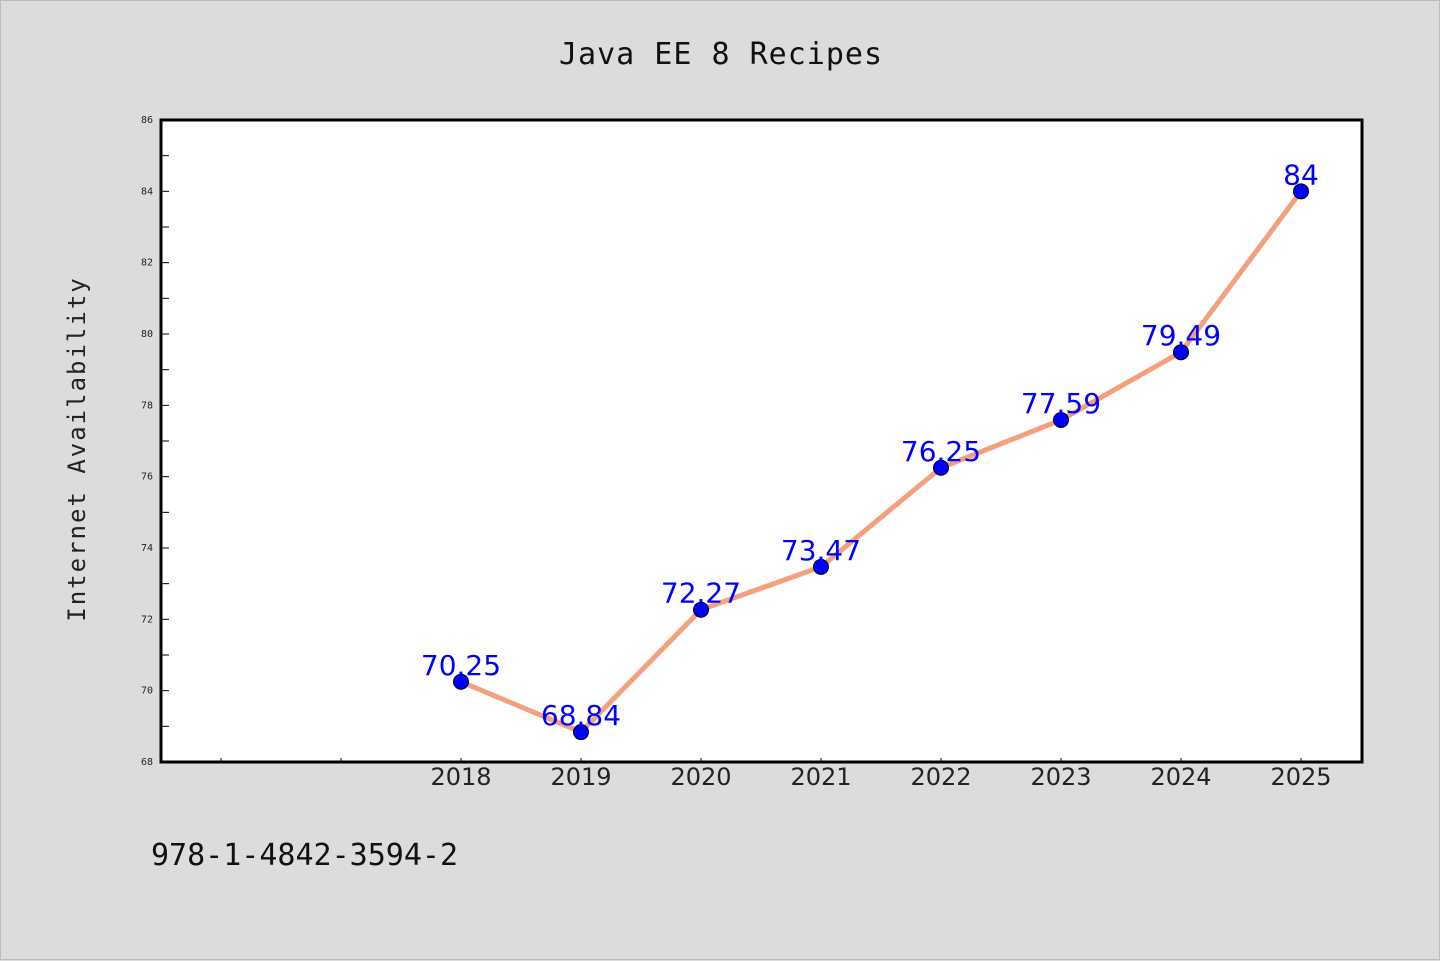  What do you see at coordinates (147, 334) in the screenshot?
I see `y-tick-label: 80` at bounding box center [147, 334].